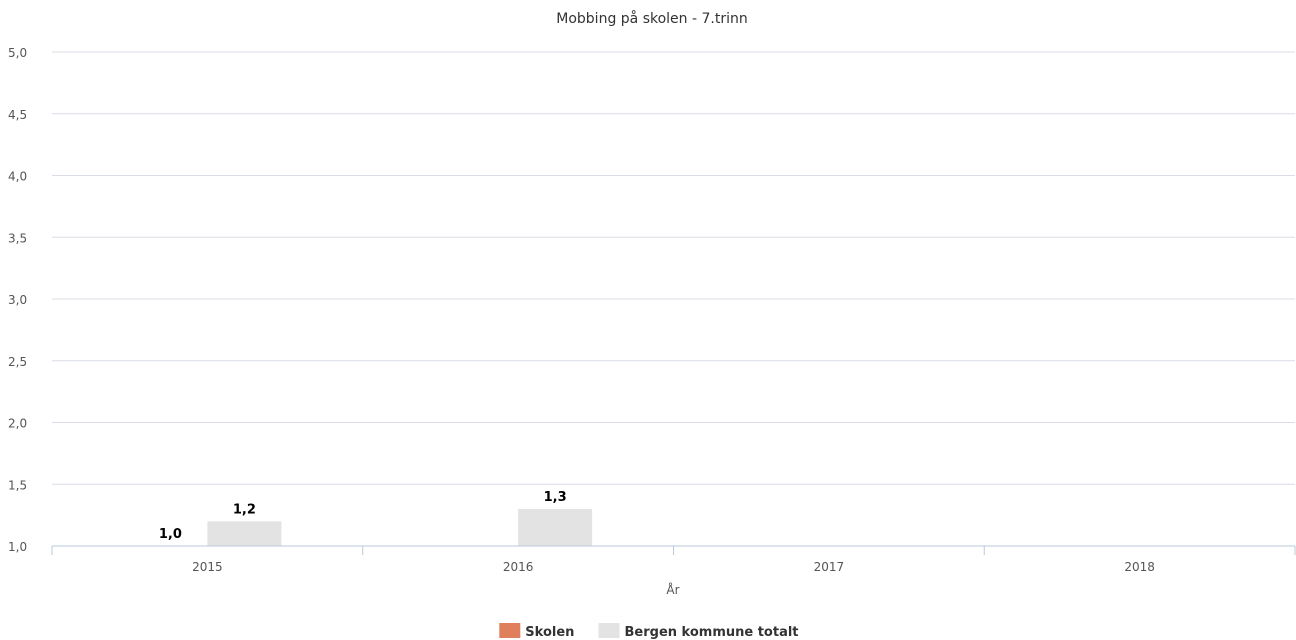  I want to click on chart-title: Mobbing på skolen - 7.trinn, so click(651, 18).